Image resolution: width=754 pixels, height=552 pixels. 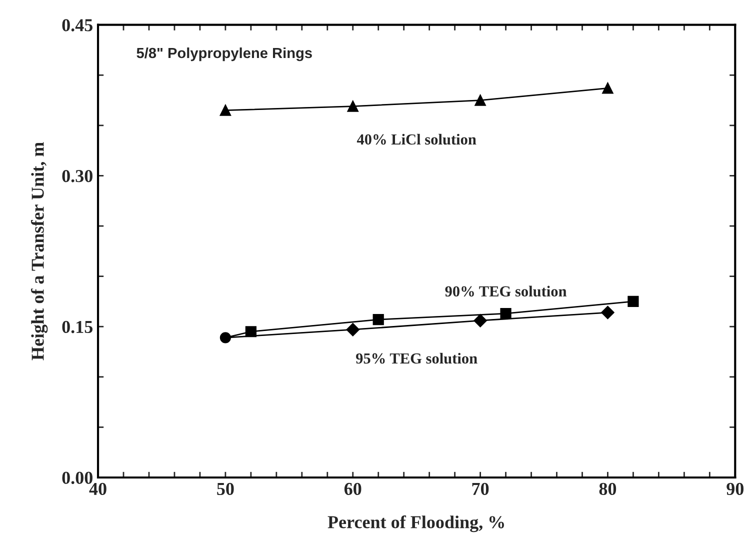 What do you see at coordinates (353, 489) in the screenshot?
I see `x-tick-label: 60` at bounding box center [353, 489].